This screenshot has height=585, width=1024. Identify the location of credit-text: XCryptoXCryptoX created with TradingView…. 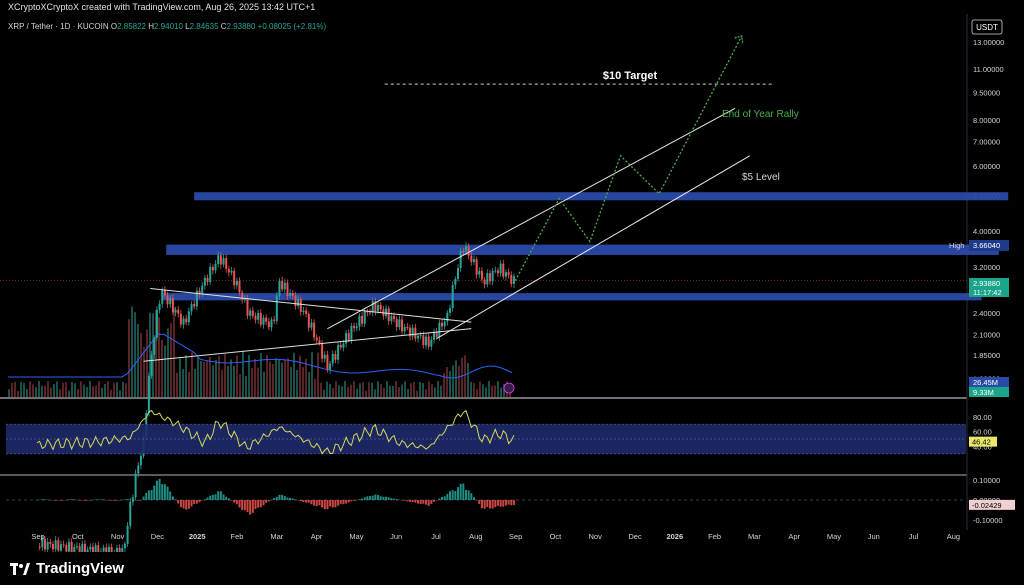
(162, 7).